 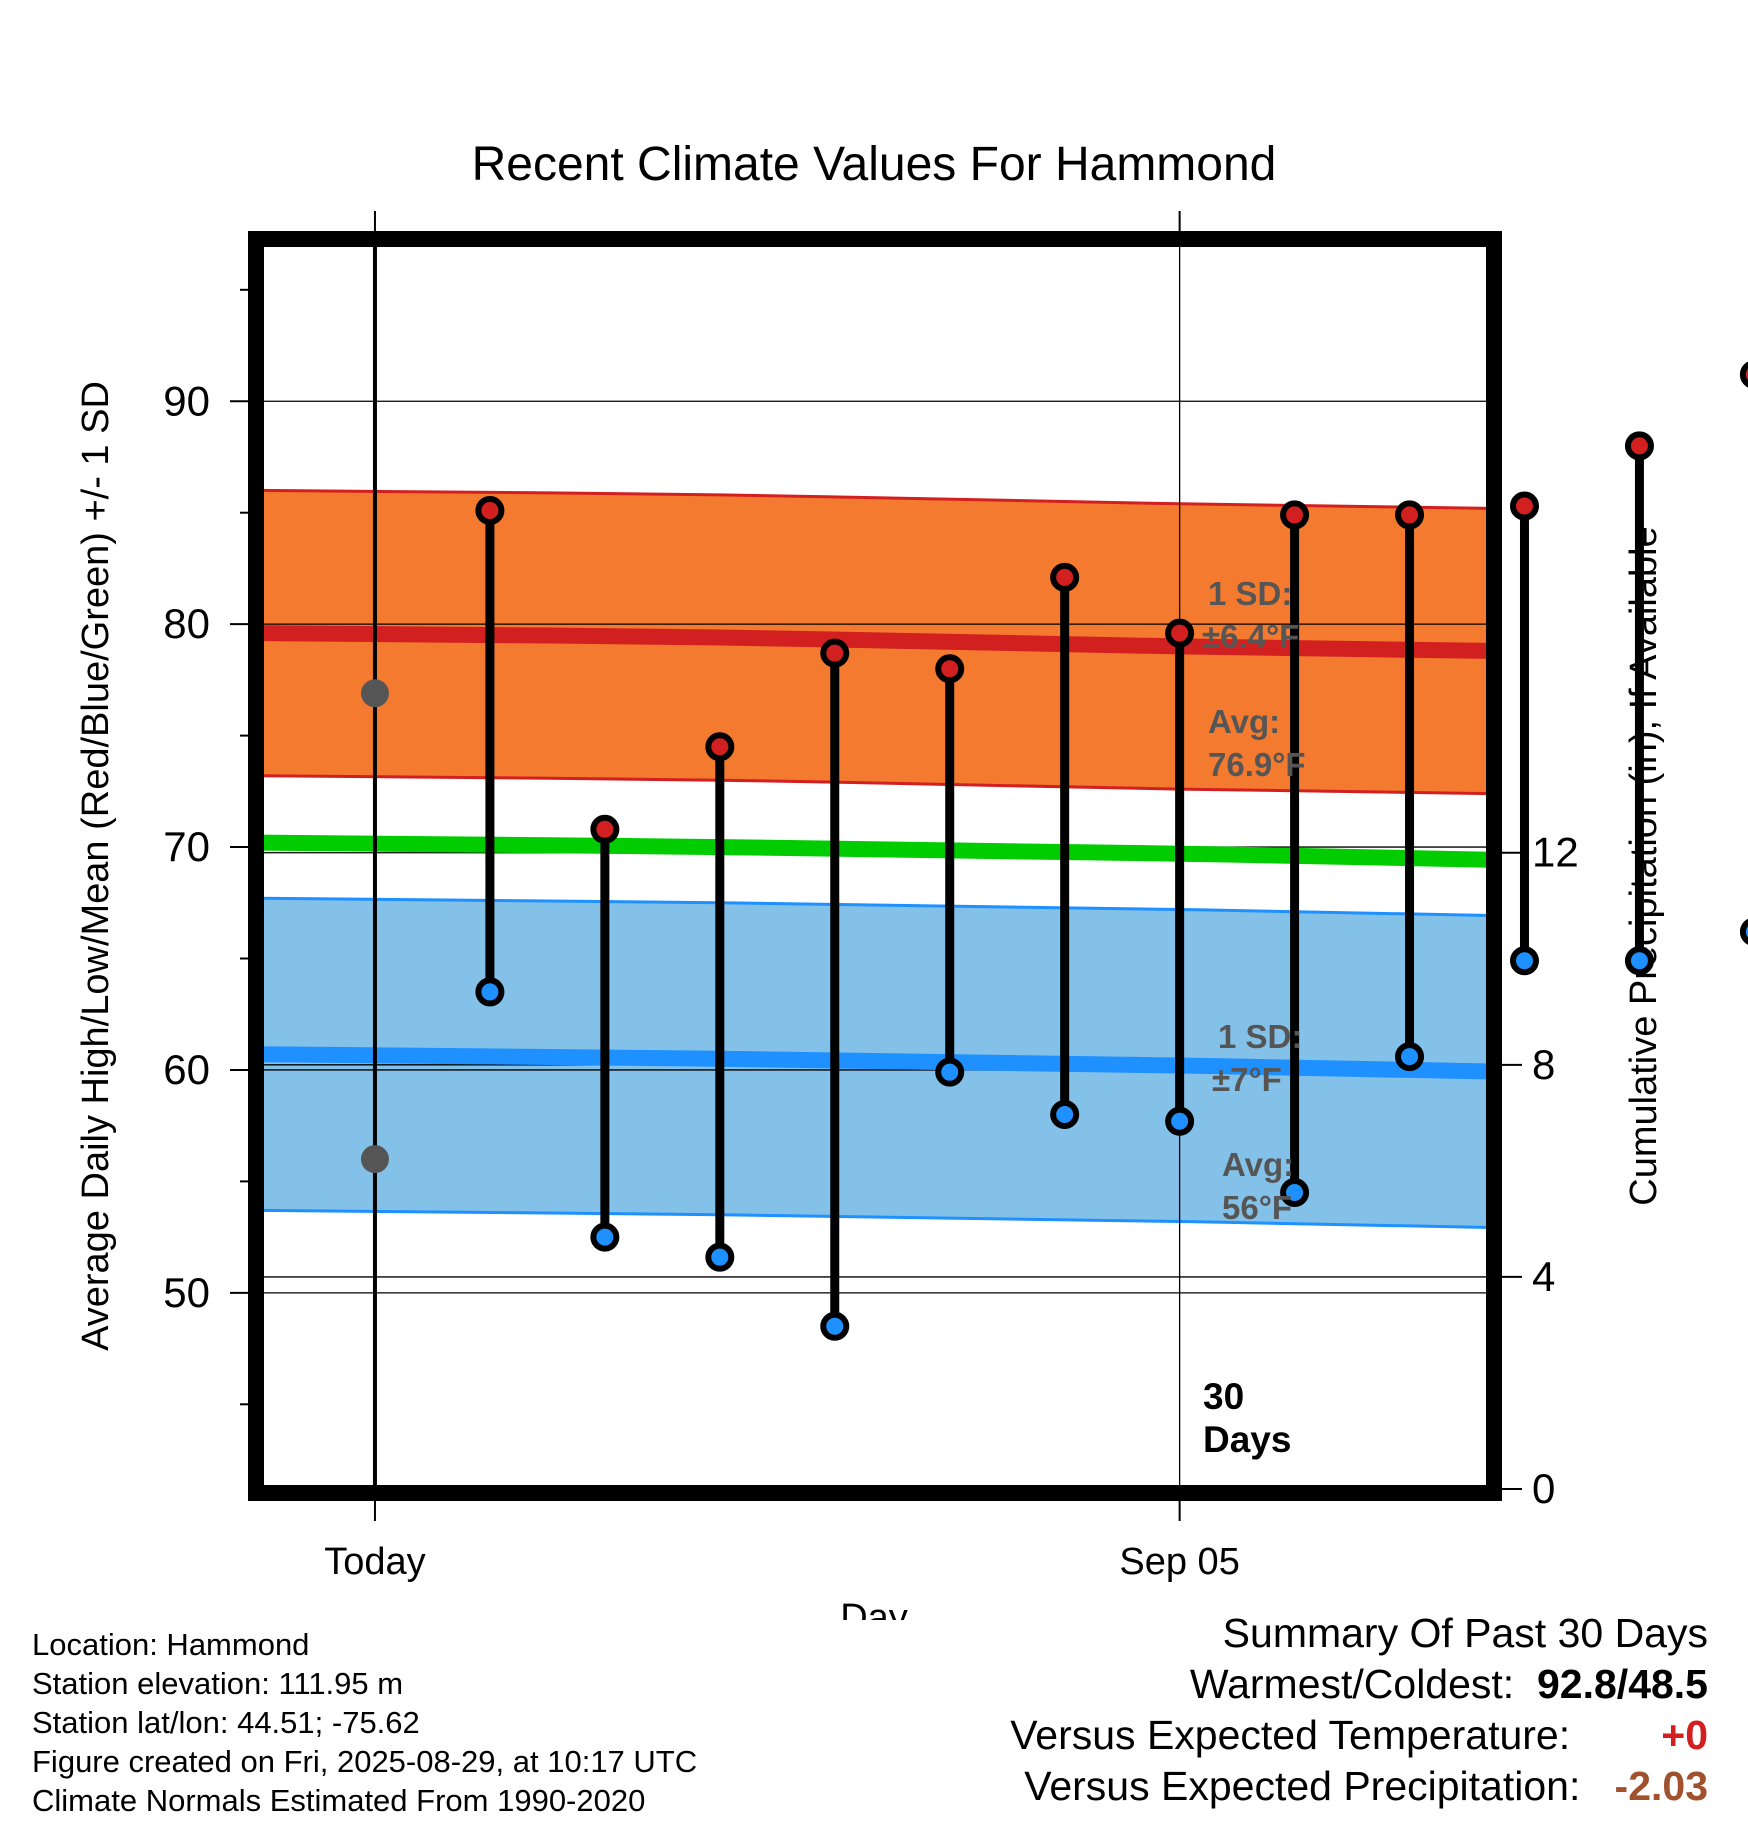 I want to click on chart-title: Recent Climate Values For Hammond, so click(x=874, y=164).